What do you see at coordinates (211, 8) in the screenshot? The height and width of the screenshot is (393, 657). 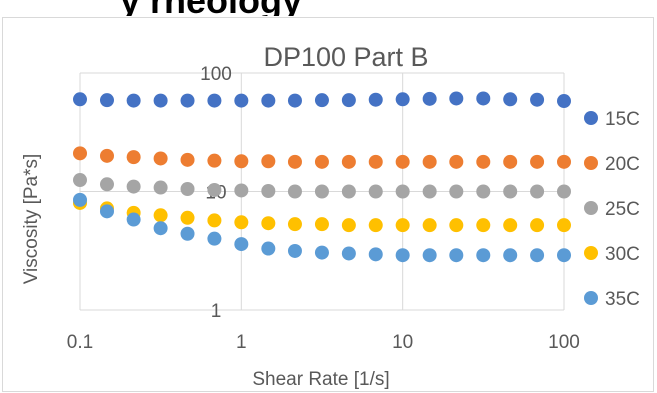 I see `page-heading-text: y rheology` at bounding box center [211, 8].